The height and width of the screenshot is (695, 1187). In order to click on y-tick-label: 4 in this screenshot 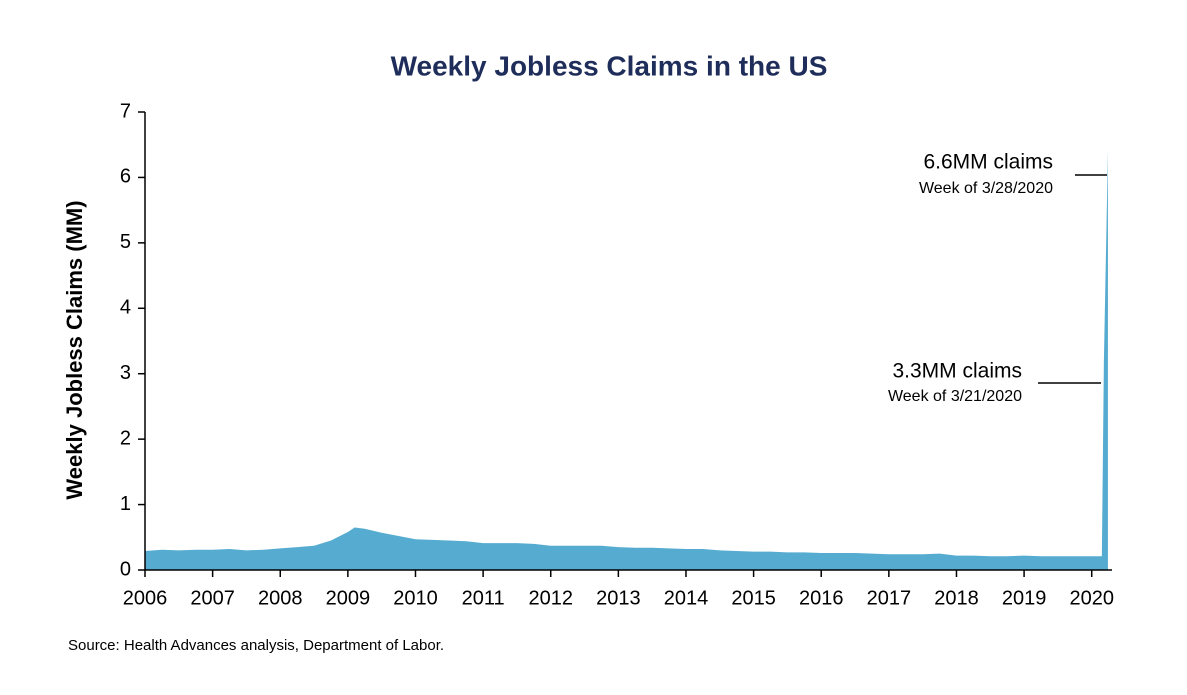, I will do `click(125, 308)`.